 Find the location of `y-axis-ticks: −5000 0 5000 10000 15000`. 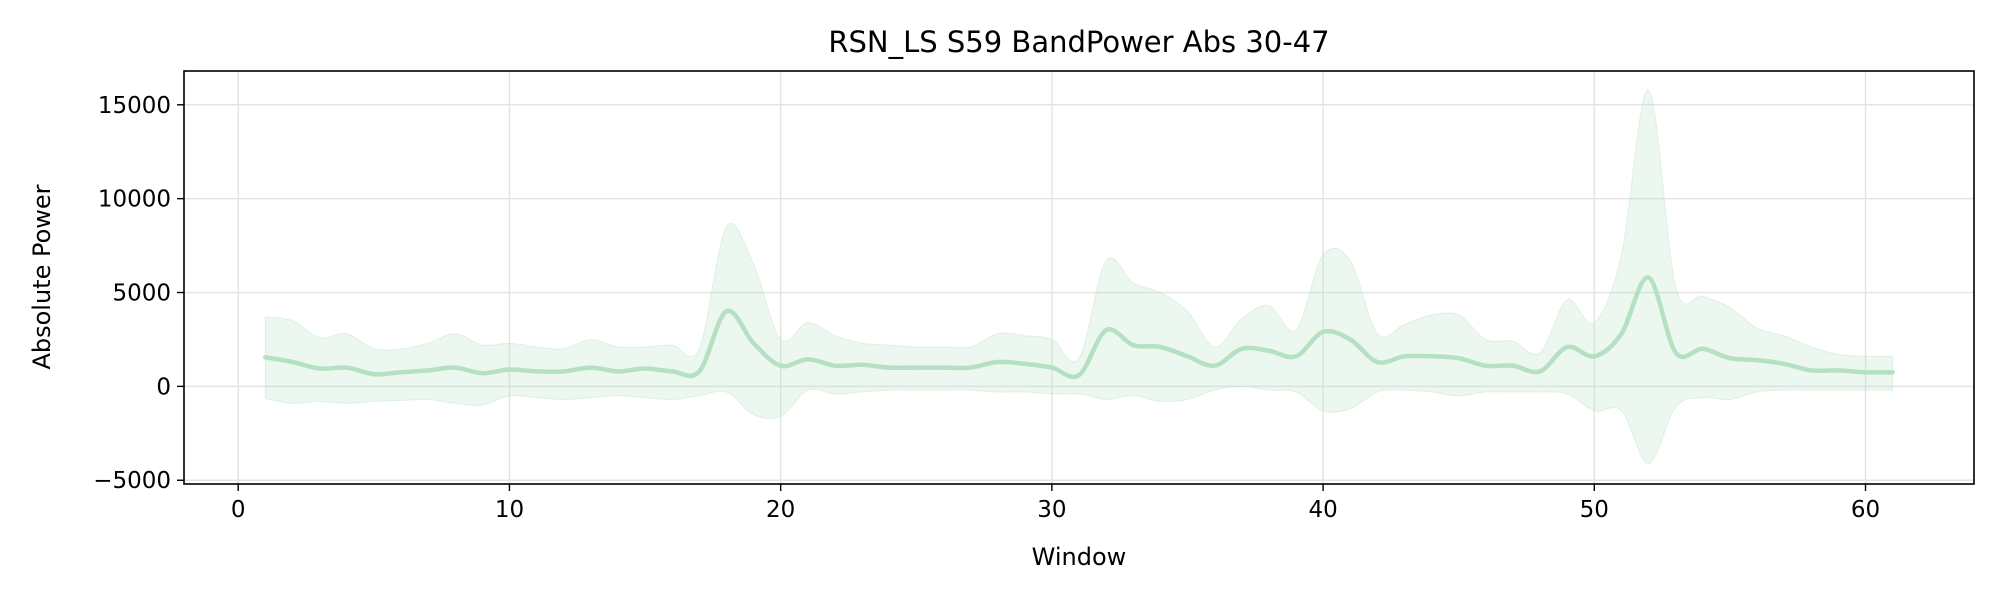

y-axis-ticks: −5000 0 5000 10000 15000 is located at coordinates (138, 293).